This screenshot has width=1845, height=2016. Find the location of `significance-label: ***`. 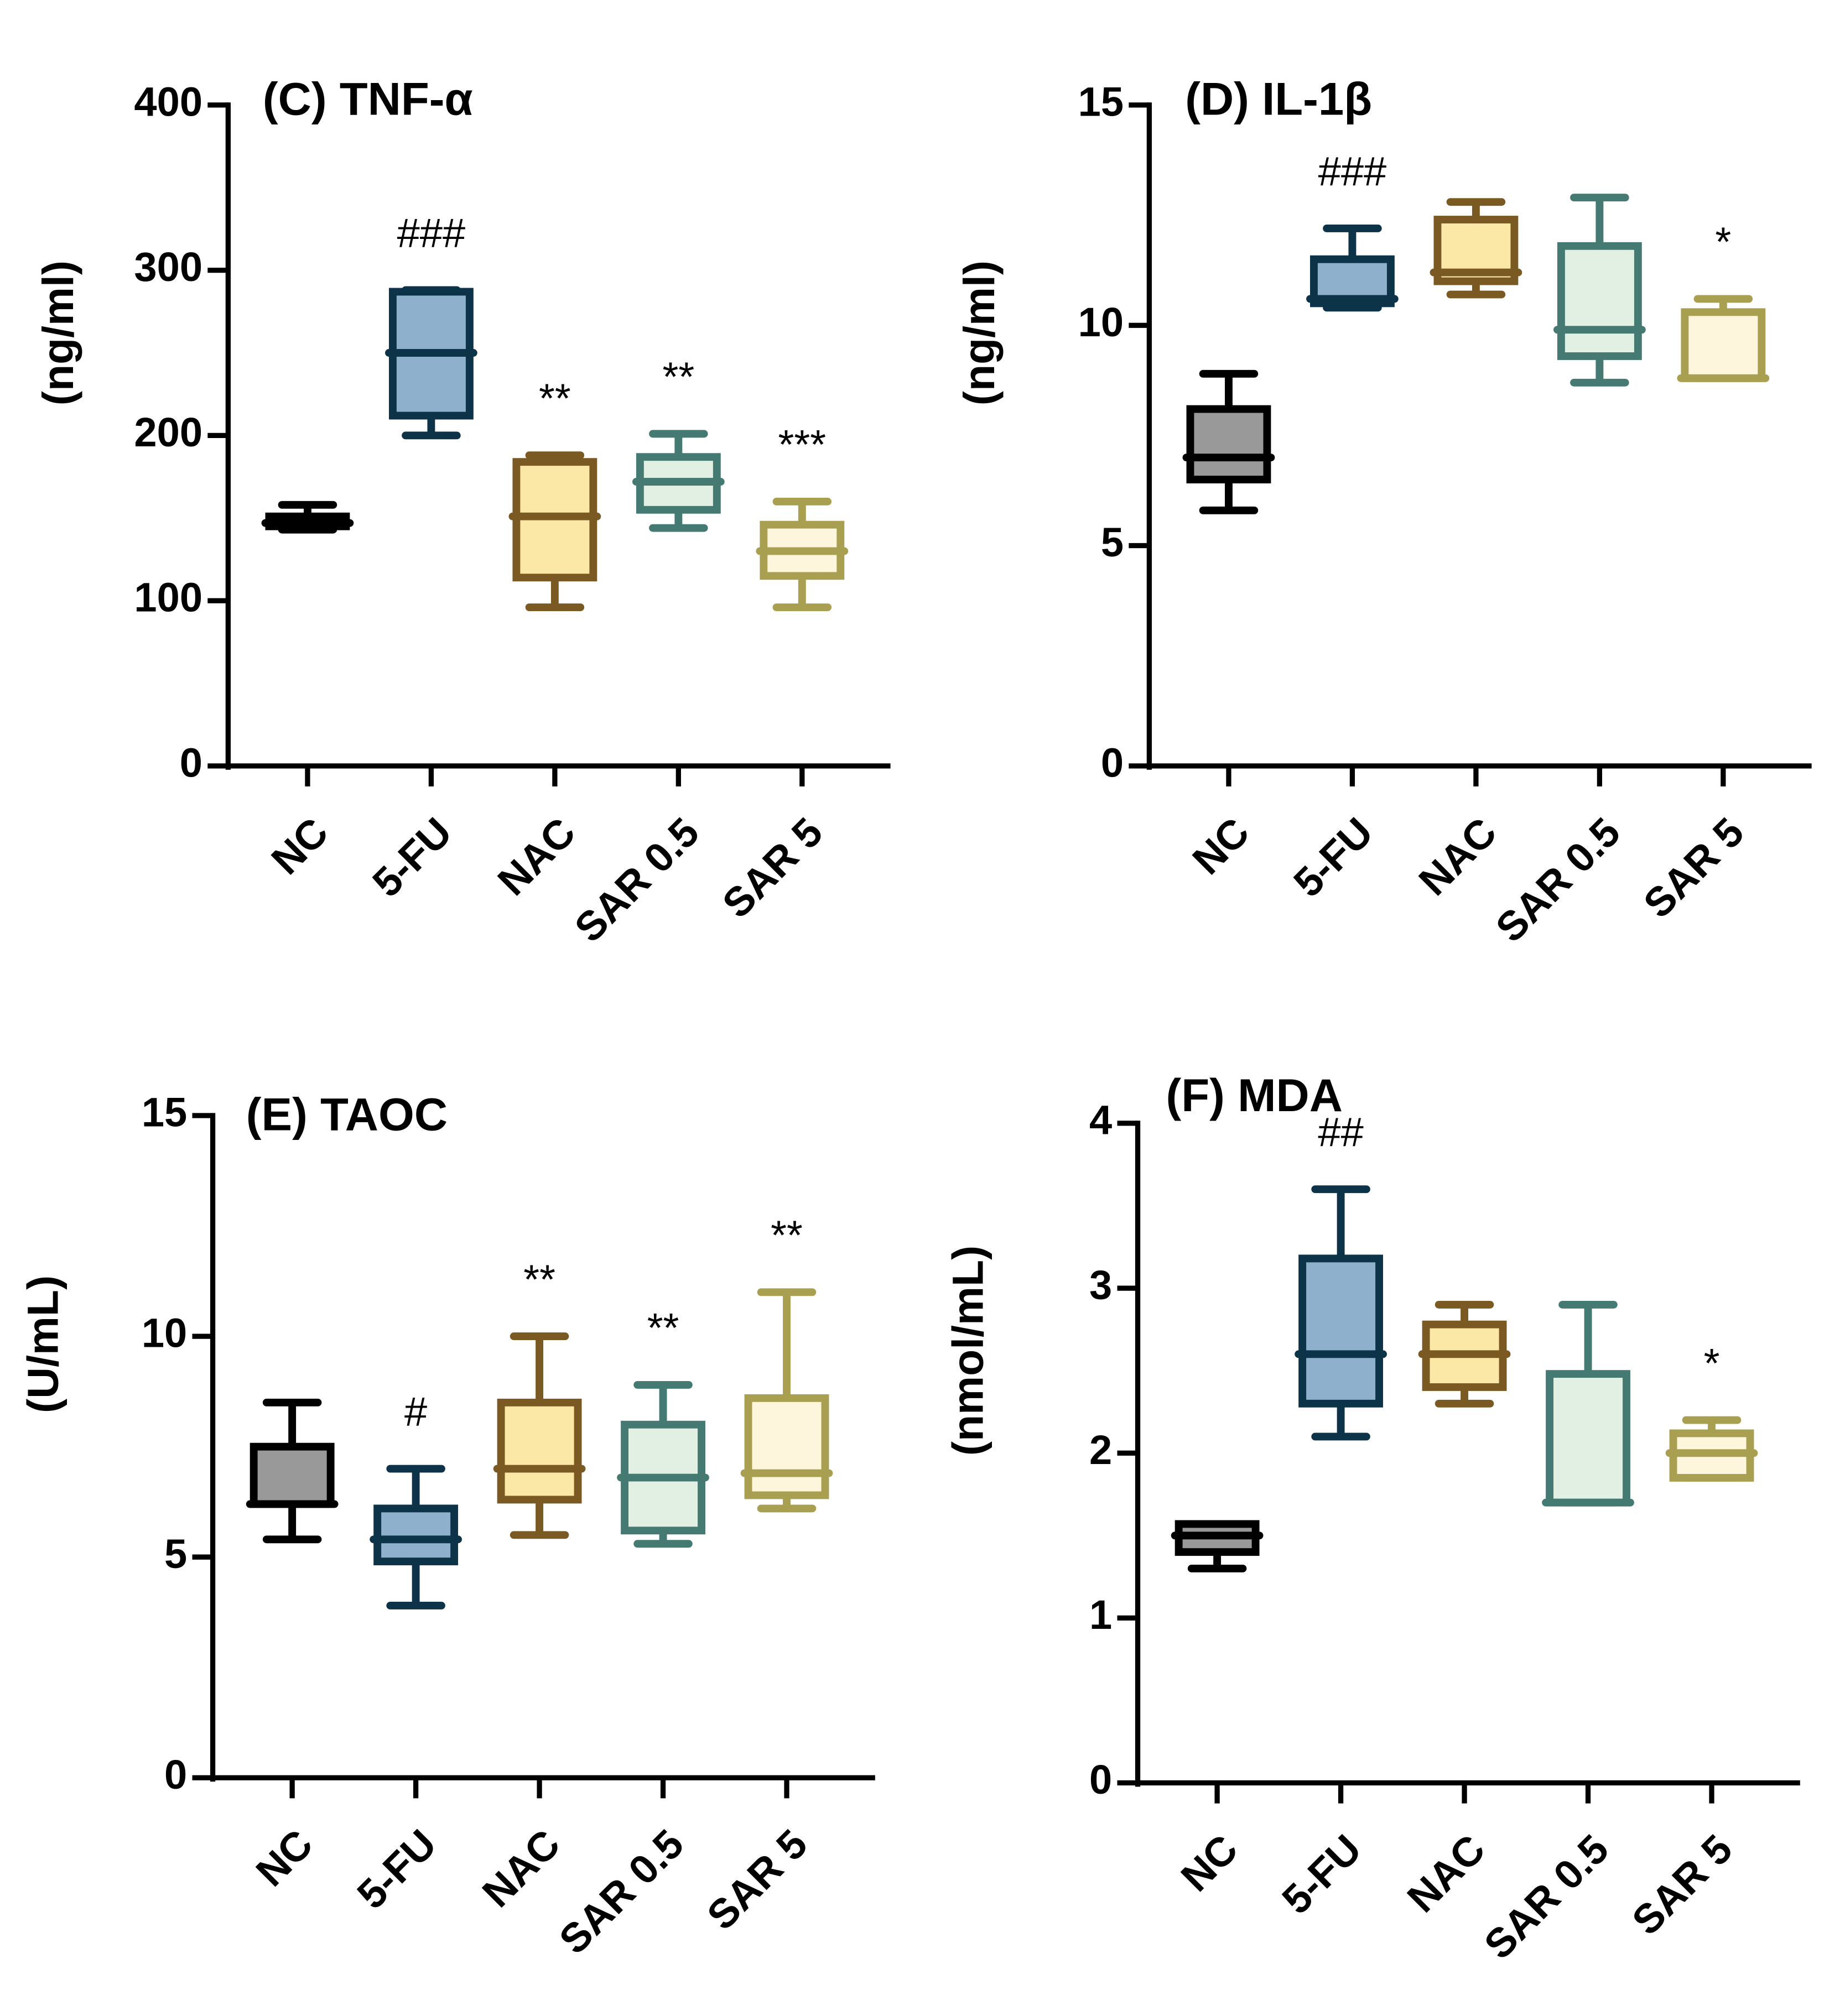

significance-label: *** is located at coordinates (802, 444).